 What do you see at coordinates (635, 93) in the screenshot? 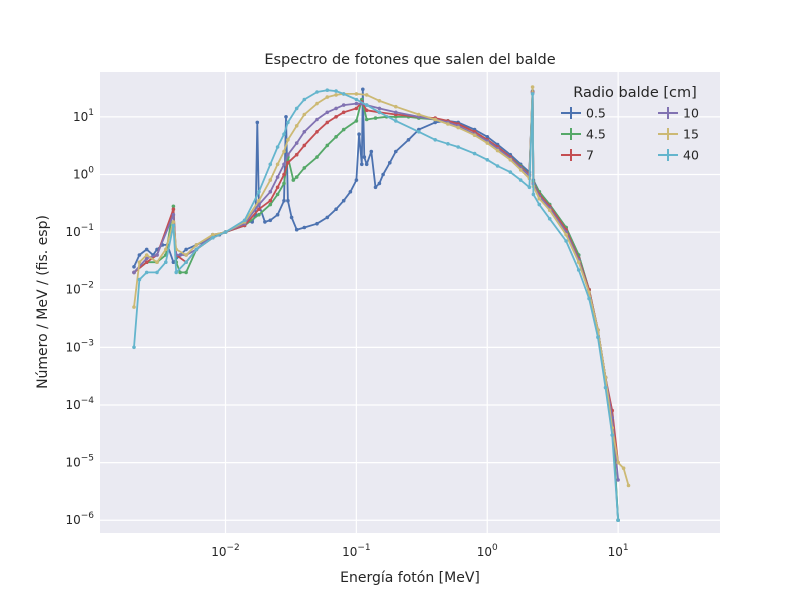
I see `legend-title: Radio balde [cm]` at bounding box center [635, 93].